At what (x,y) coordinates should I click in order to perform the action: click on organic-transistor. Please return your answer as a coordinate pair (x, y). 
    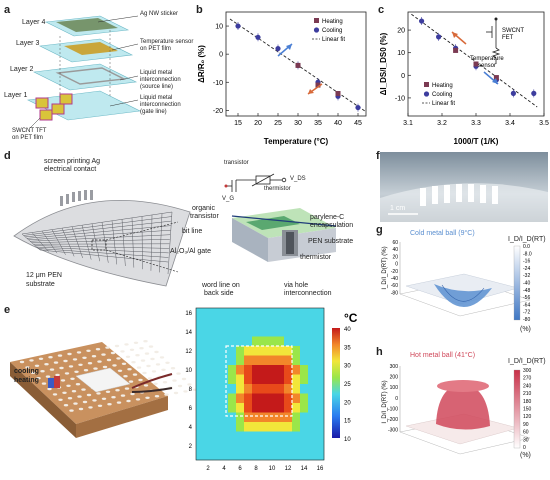
    Looking at the image, I should click on (273, 223).